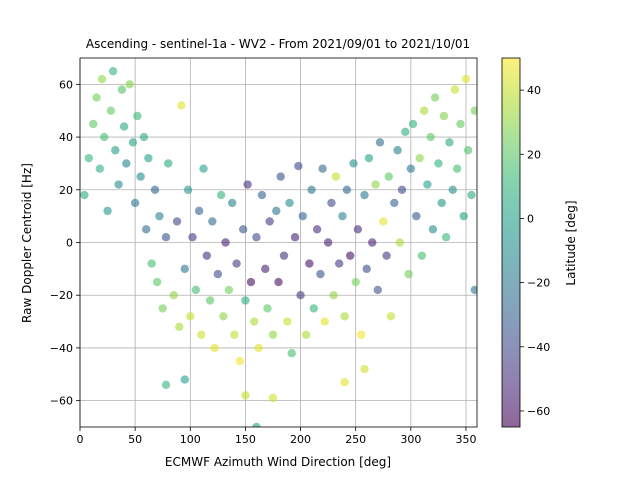  What do you see at coordinates (61, 295) in the screenshot?
I see `y-tick-label: −20` at bounding box center [61, 295].